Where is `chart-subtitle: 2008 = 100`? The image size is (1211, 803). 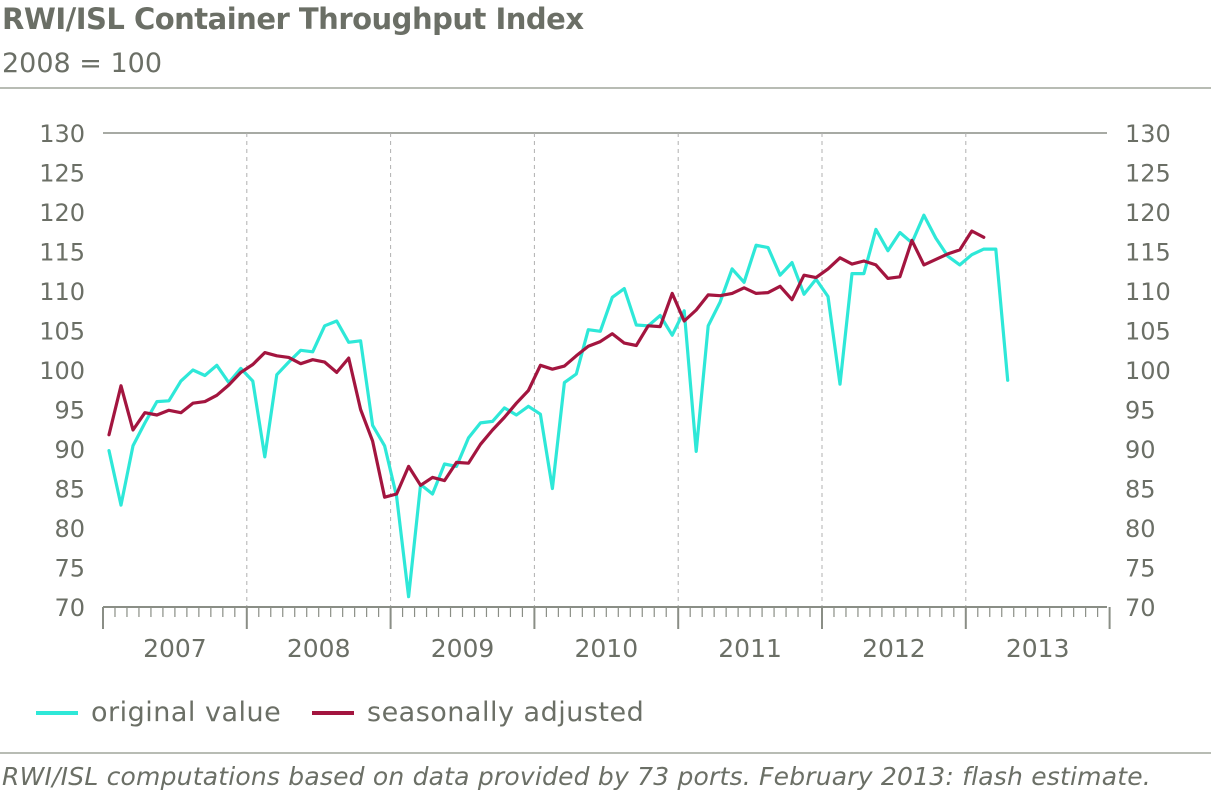 chart-subtitle: 2008 = 100 is located at coordinates (82, 63).